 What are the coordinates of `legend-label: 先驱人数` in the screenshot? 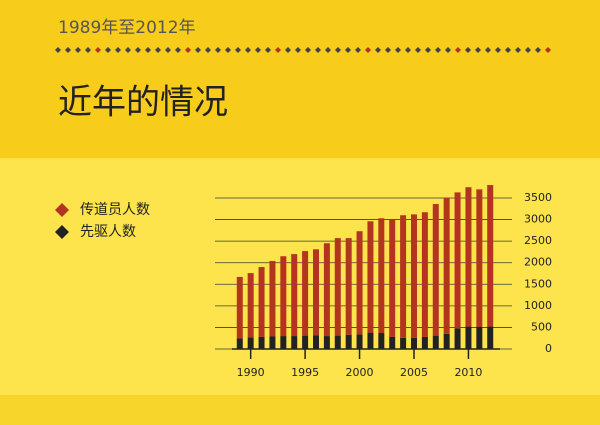 It's located at (108, 232).